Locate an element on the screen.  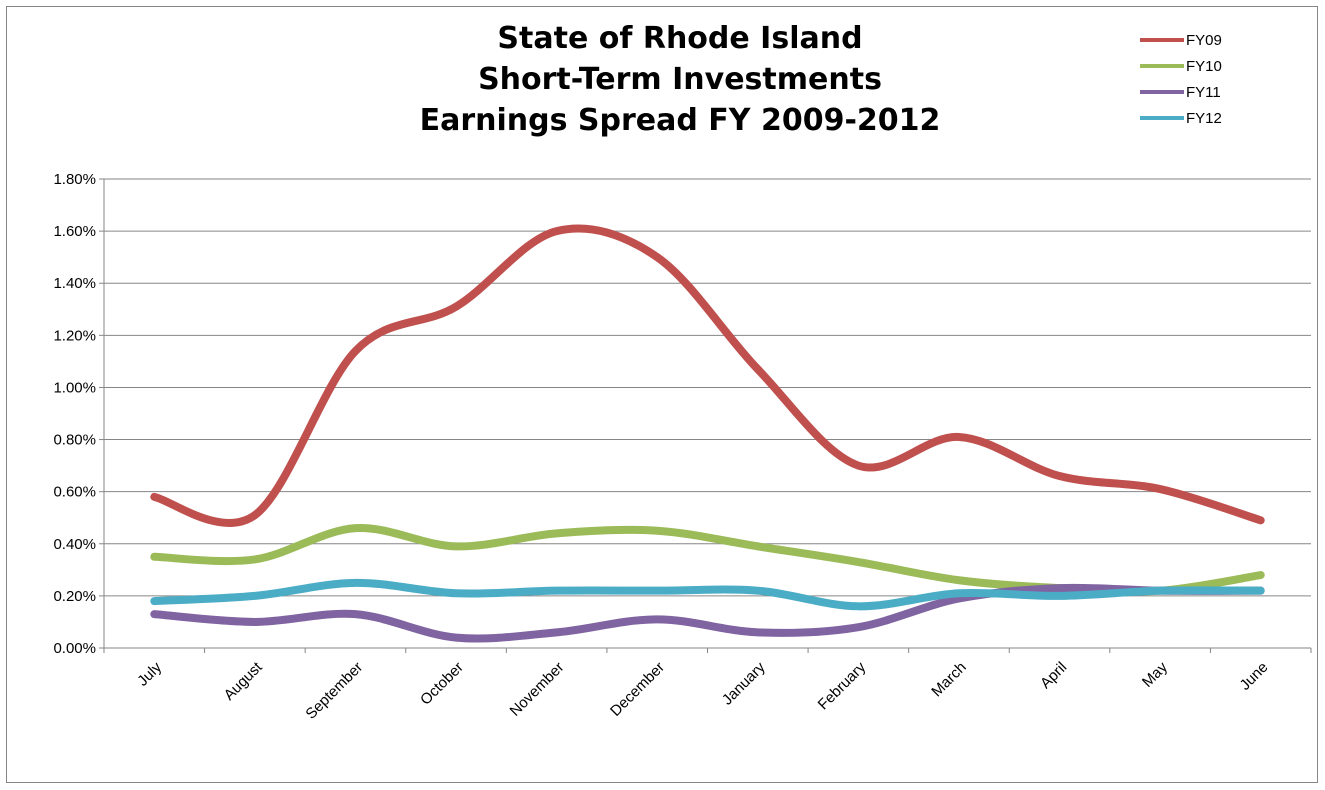
x-tick-label: March is located at coordinates (948, 679).